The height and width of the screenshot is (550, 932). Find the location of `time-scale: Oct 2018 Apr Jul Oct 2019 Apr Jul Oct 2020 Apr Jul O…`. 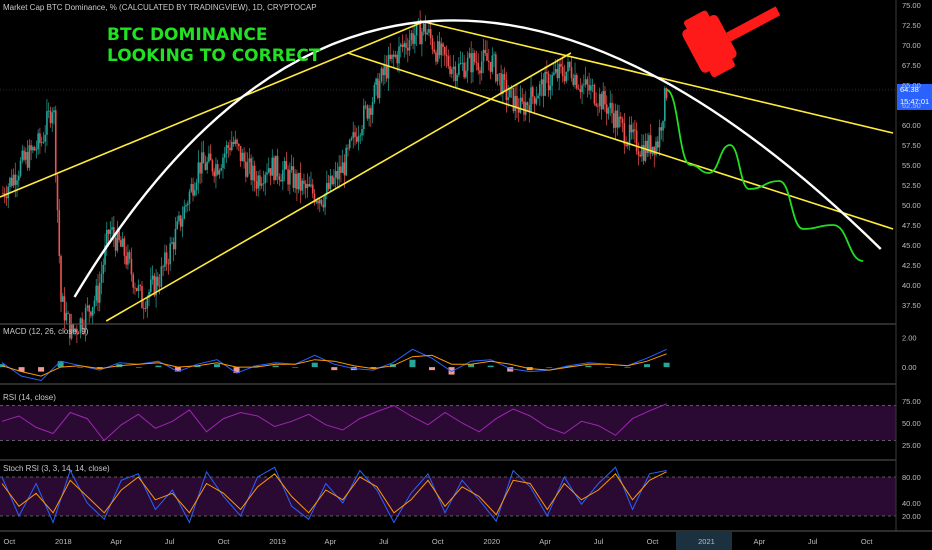

time-scale: Oct 2018 Apr Jul Oct 2019 Apr Jul Oct 2020 Apr Jul O… is located at coordinates (439, 541).